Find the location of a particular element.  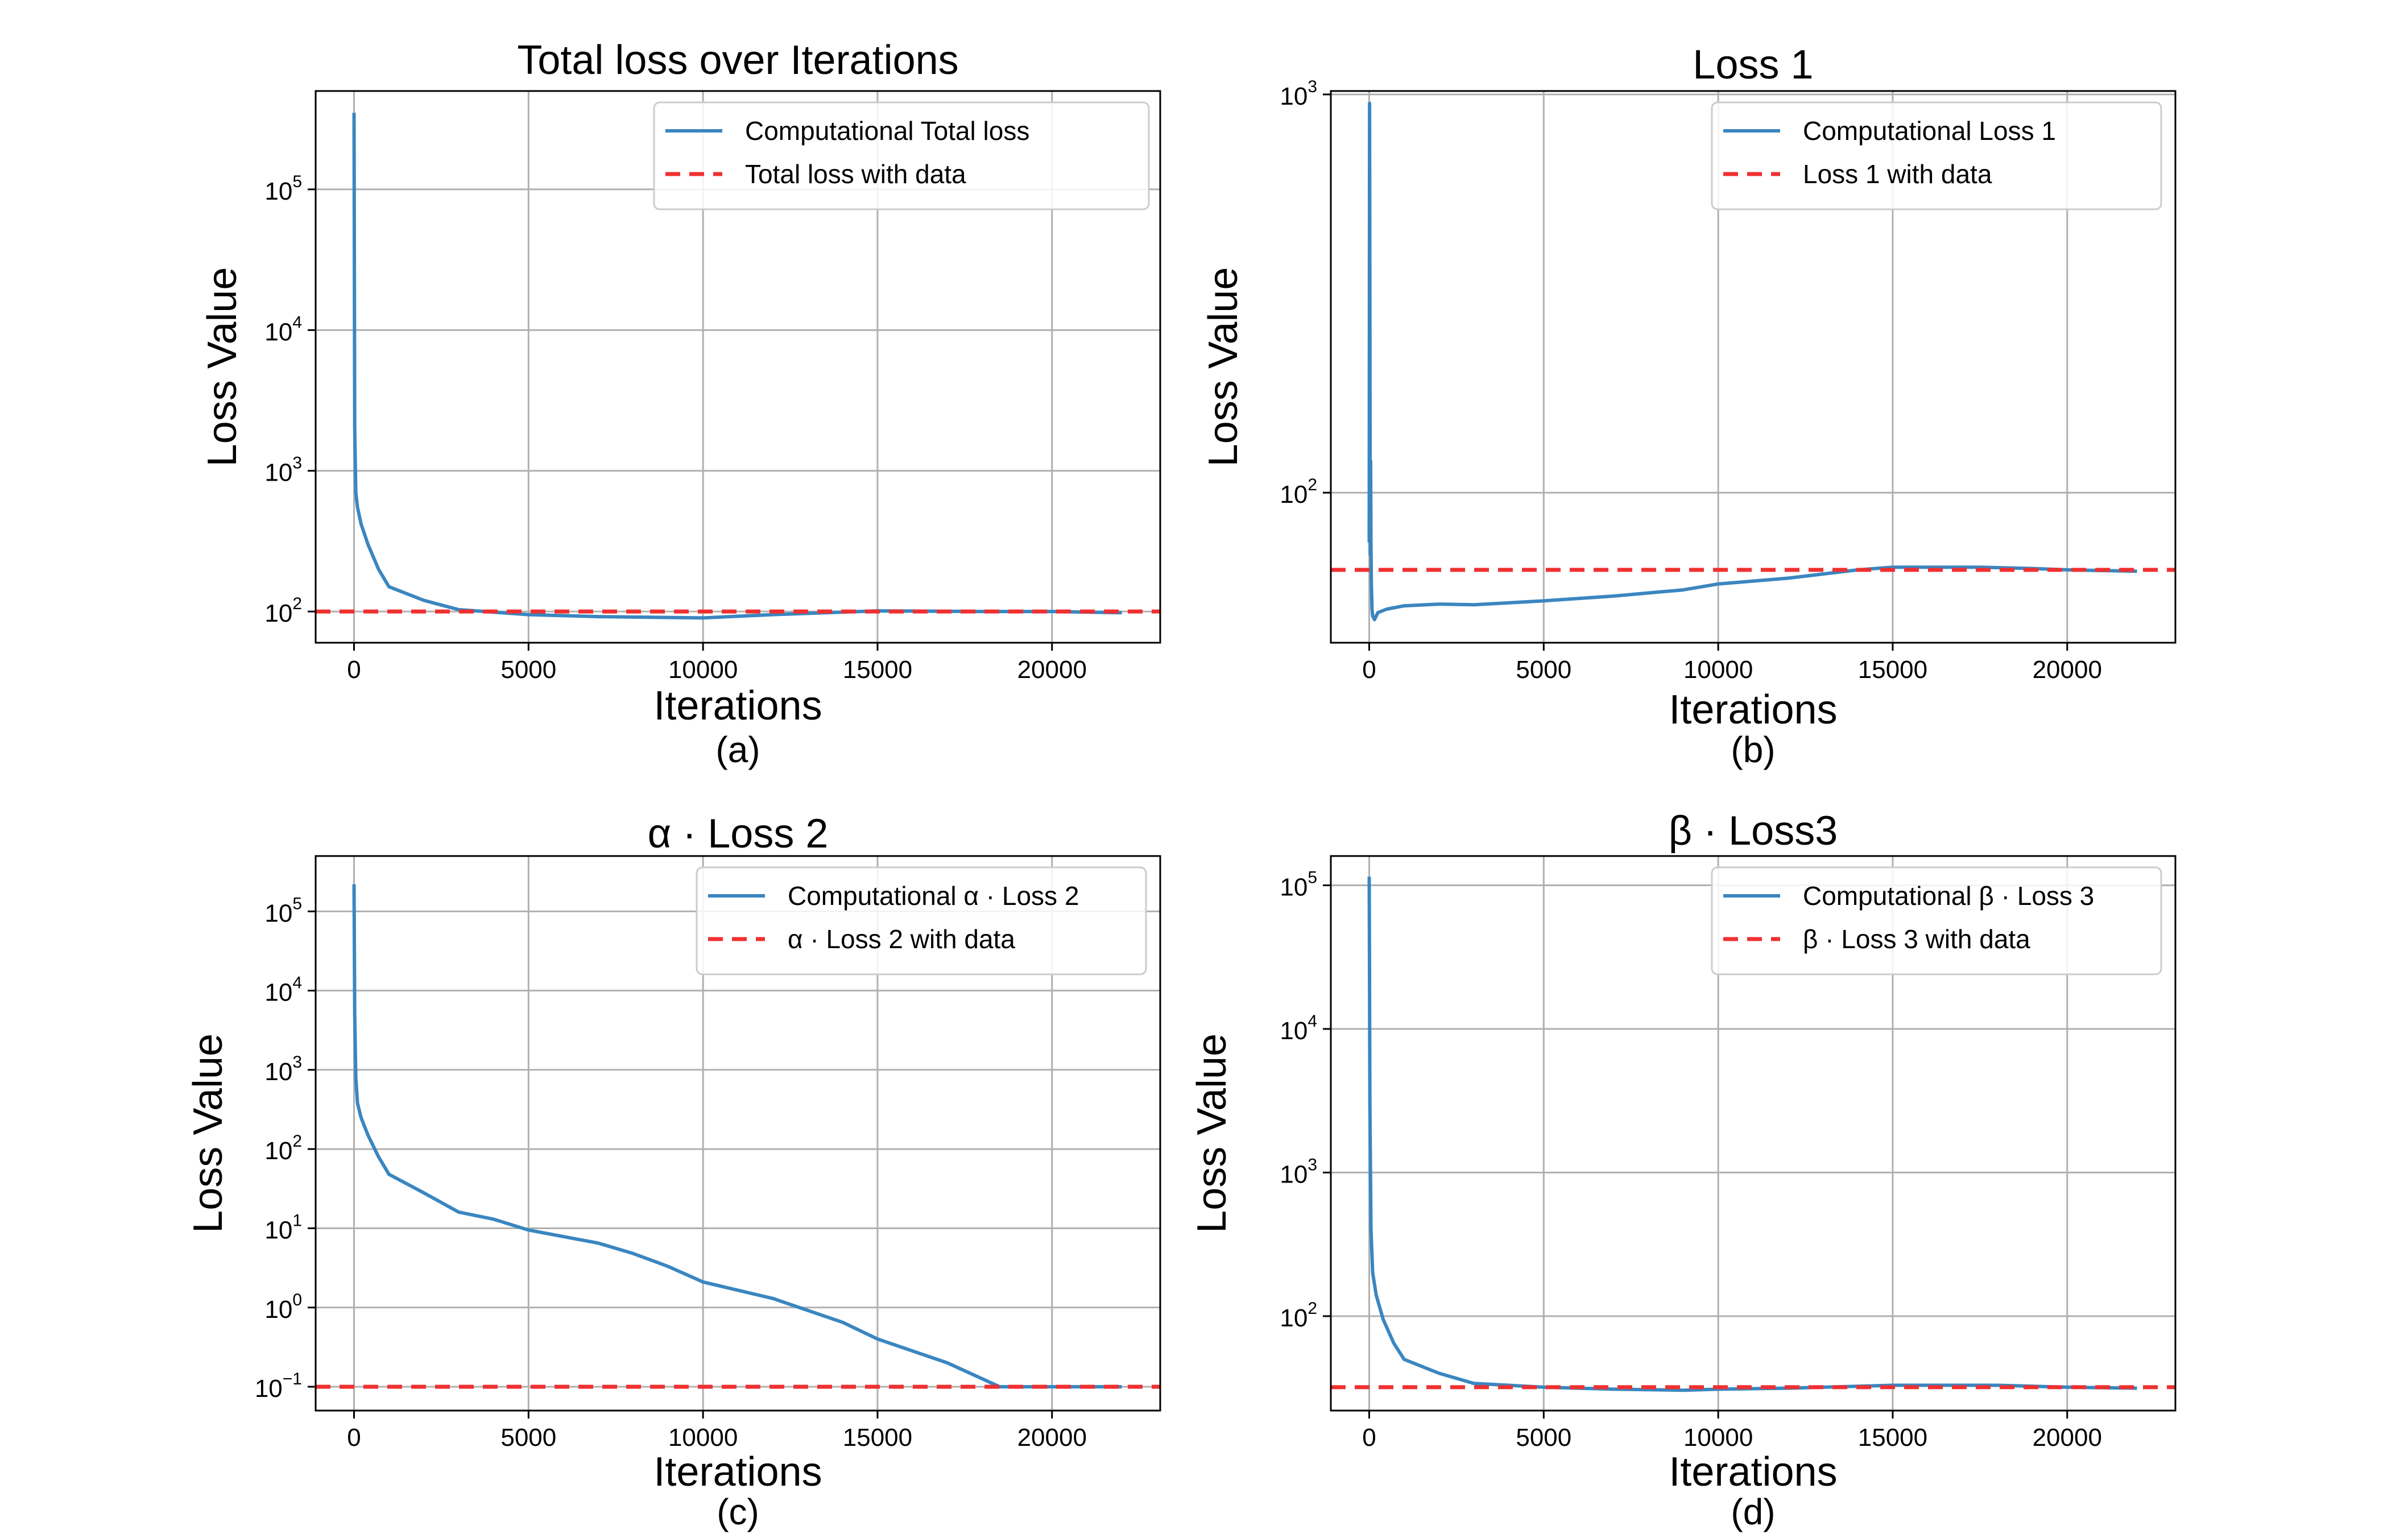

legend-label: α · Loss 2 with data is located at coordinates (901, 939).